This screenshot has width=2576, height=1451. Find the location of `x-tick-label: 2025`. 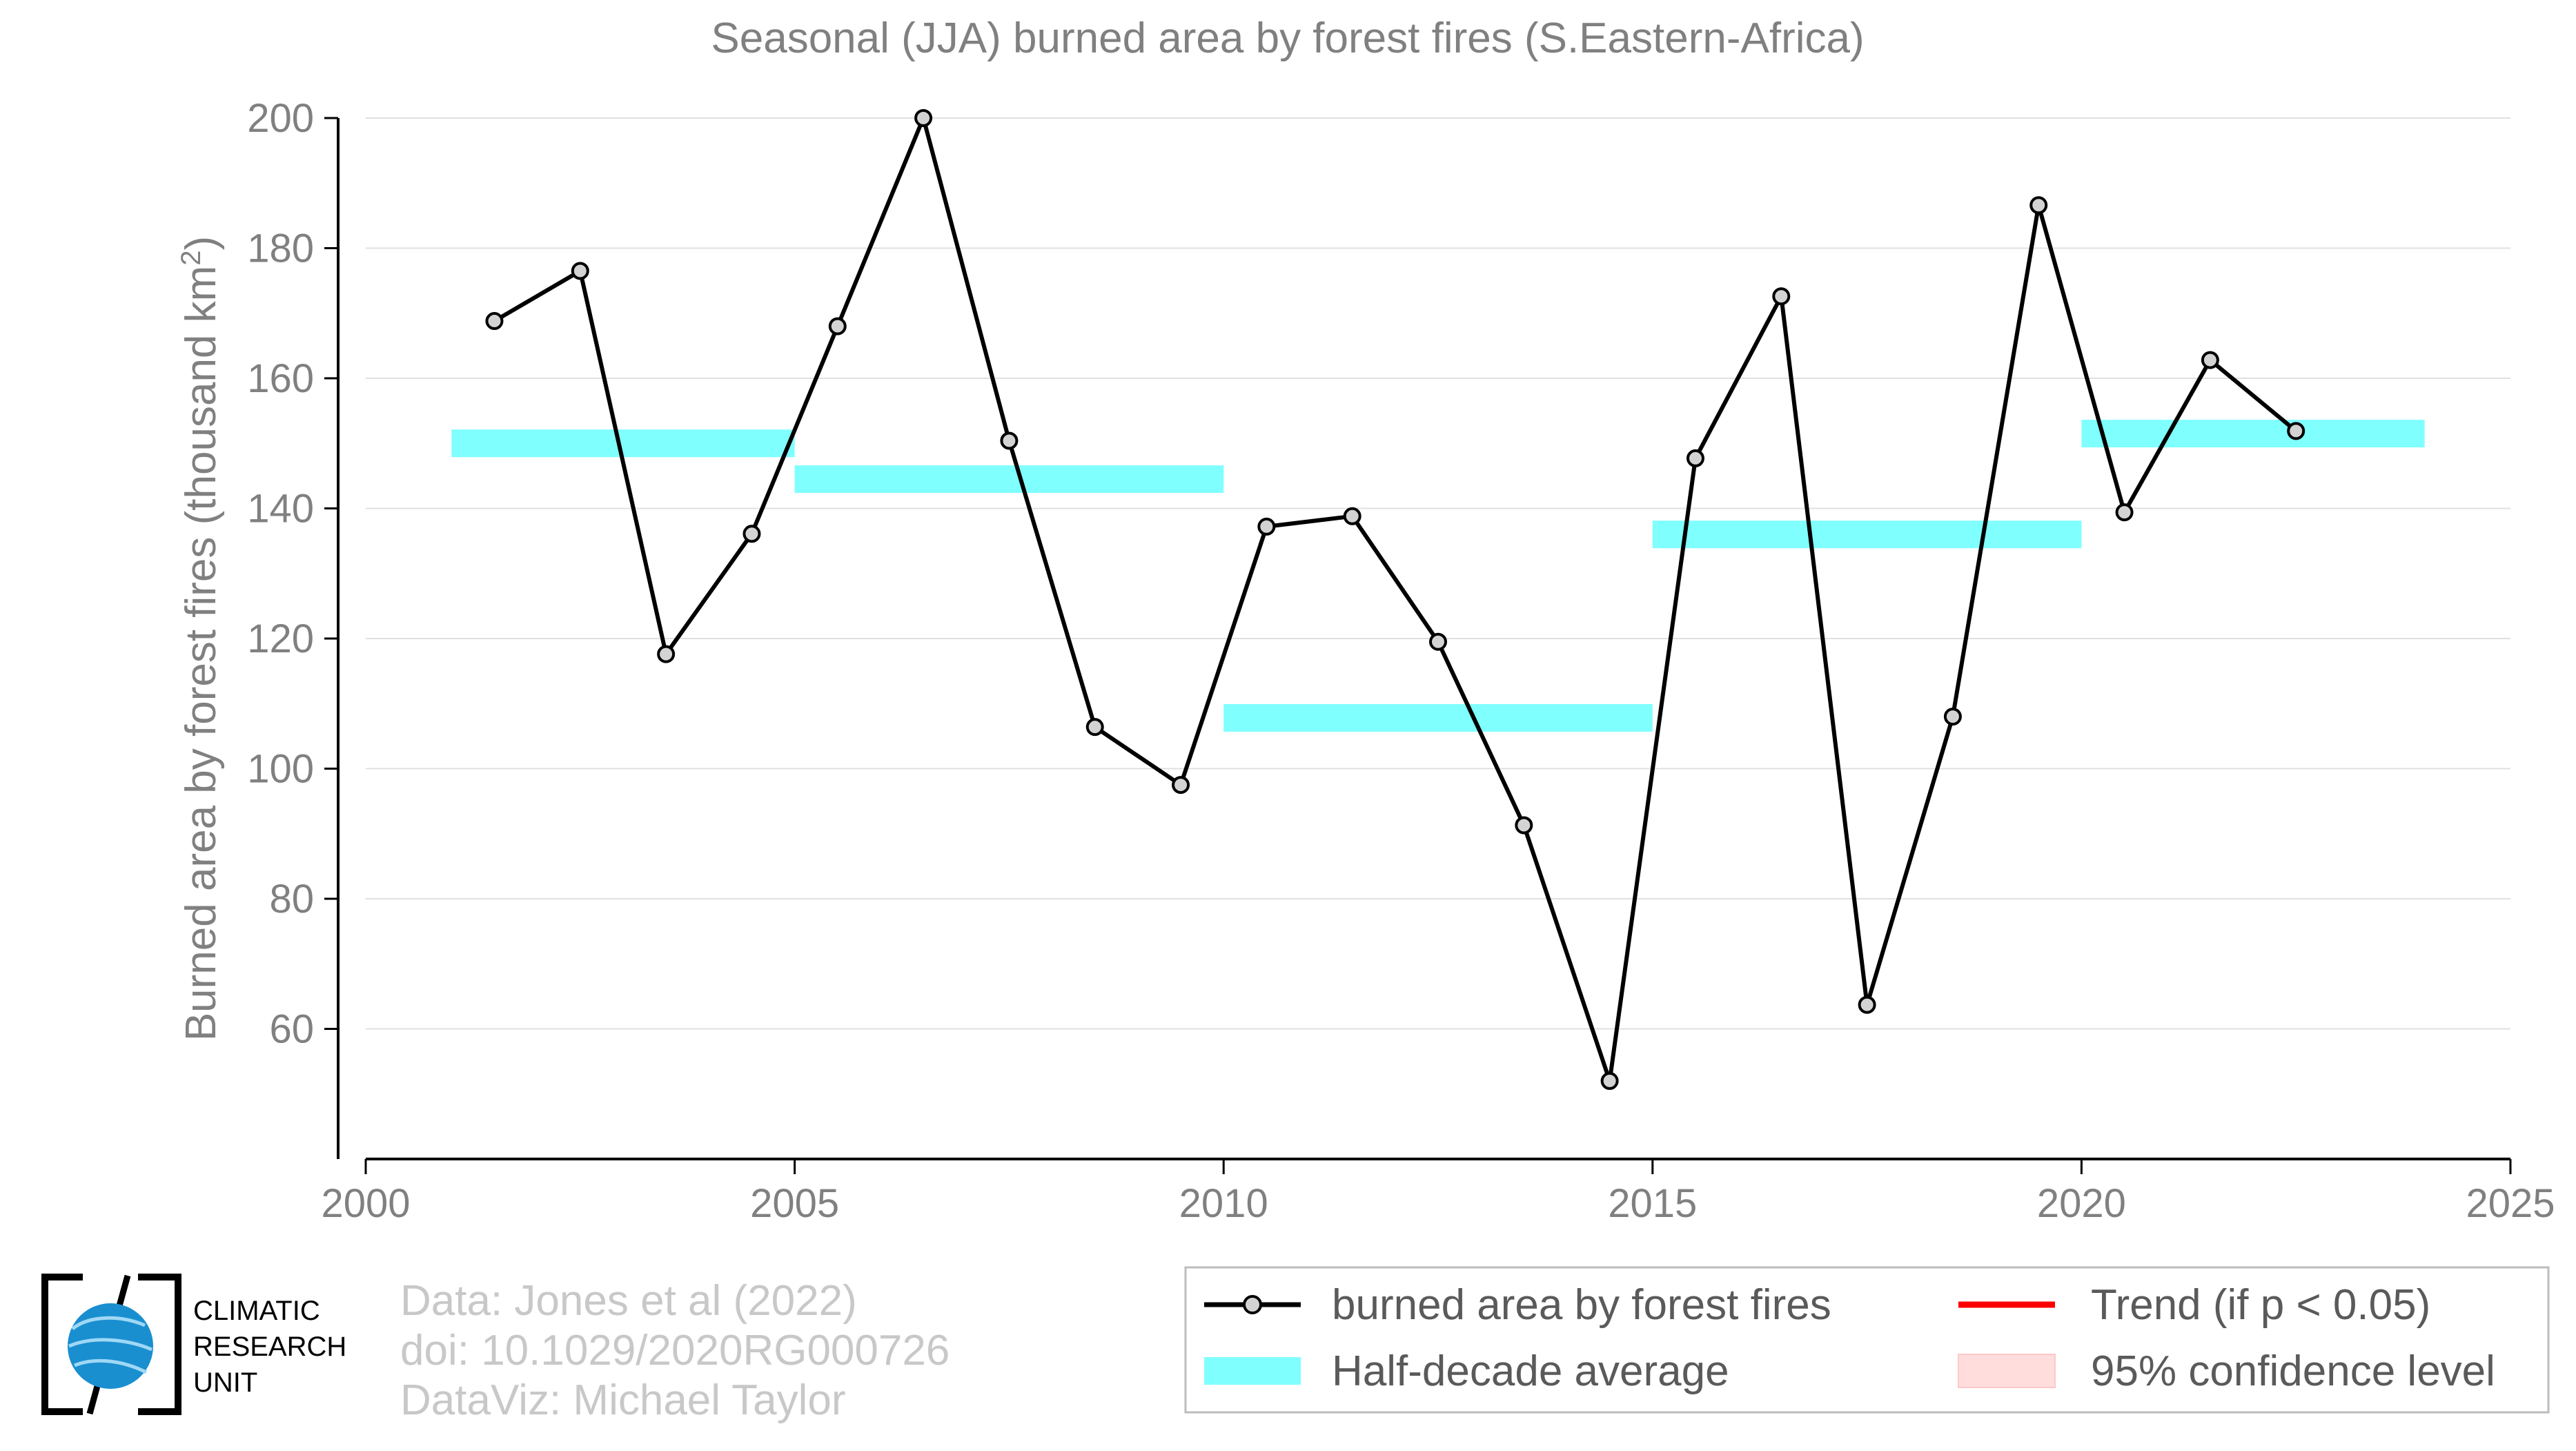

x-tick-label: 2025 is located at coordinates (2510, 1203).